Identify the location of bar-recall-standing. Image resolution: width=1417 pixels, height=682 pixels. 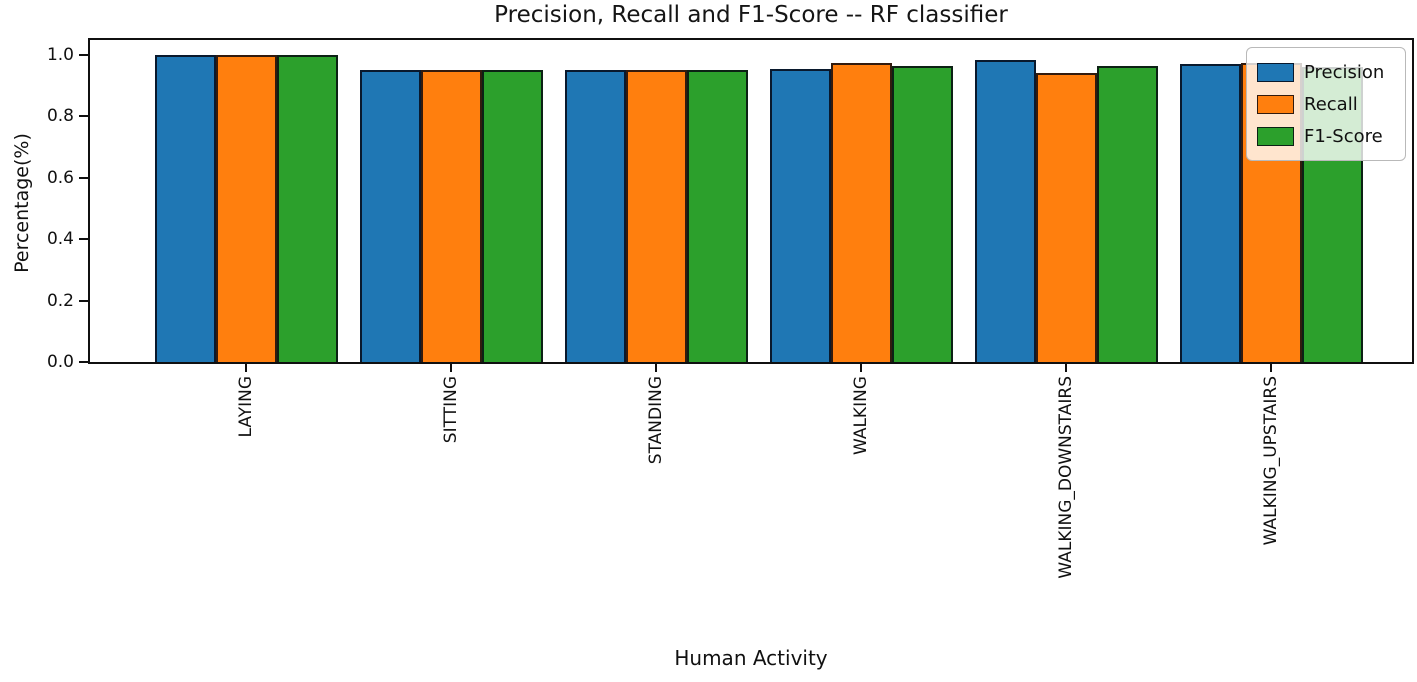
(656, 216).